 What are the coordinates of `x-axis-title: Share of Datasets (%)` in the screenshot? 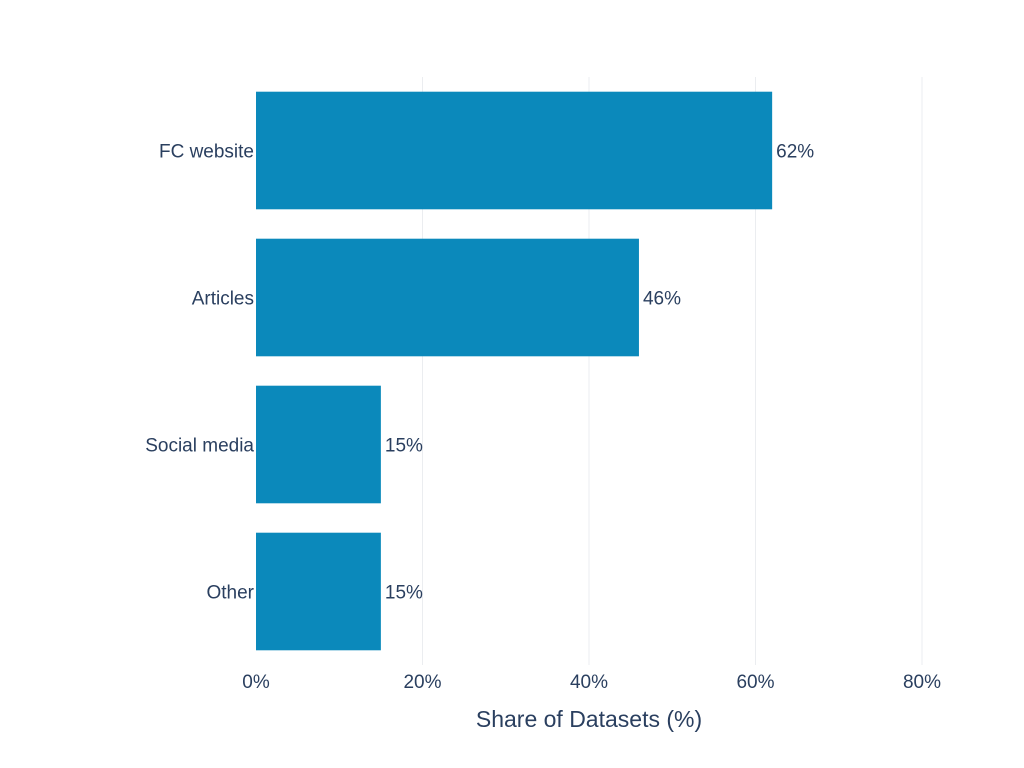 It's located at (589, 719).